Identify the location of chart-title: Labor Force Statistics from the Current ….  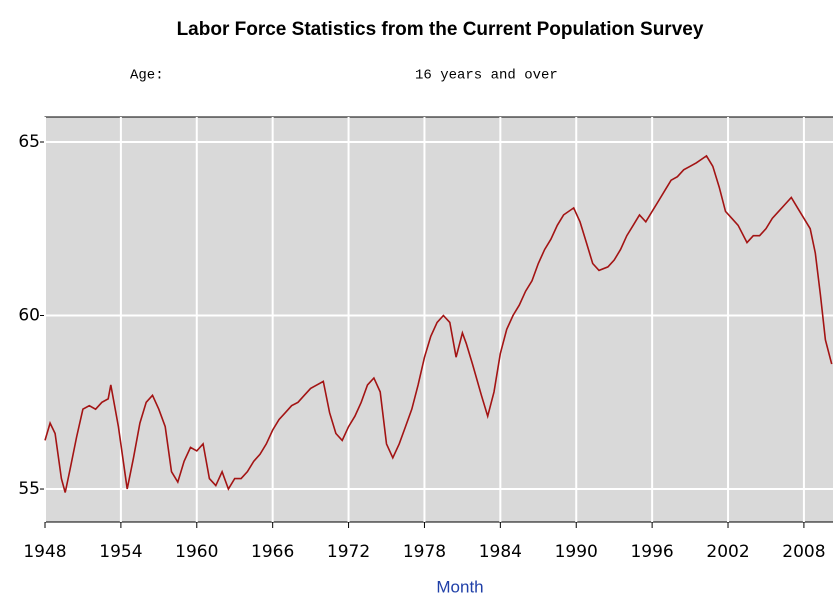
(440, 29).